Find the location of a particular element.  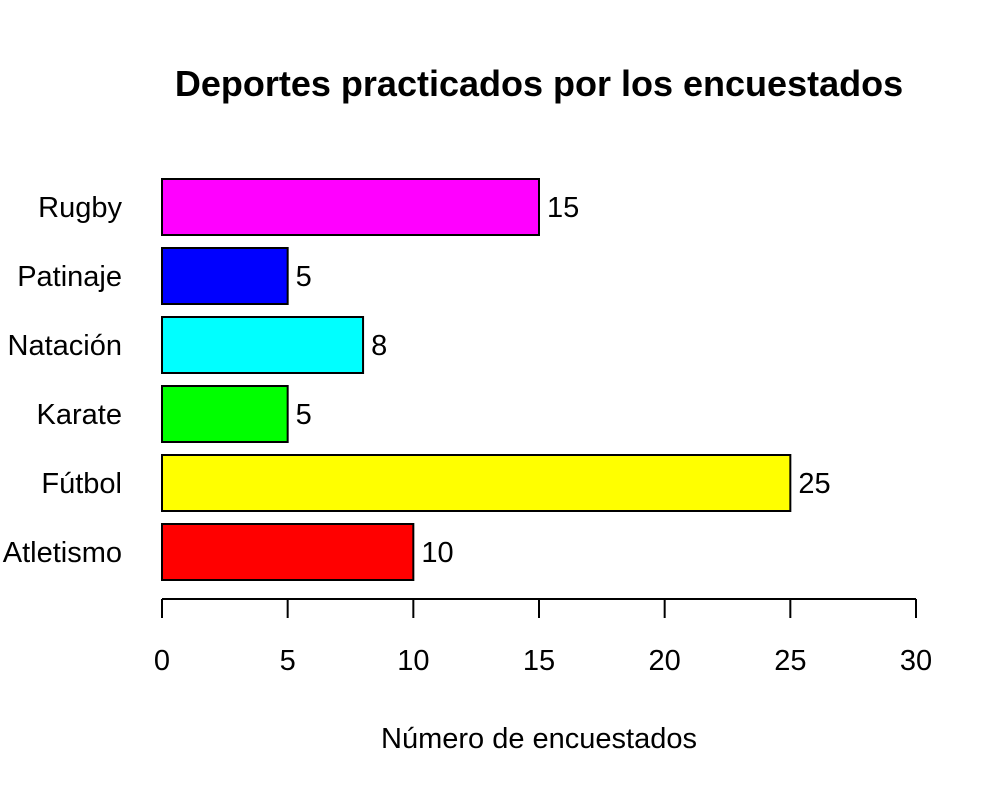

bar-patinaje is located at coordinates (225, 276).